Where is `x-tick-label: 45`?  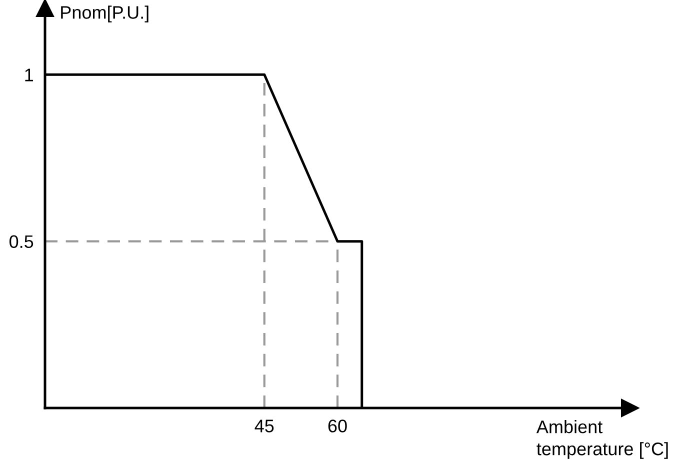
x-tick-label: 45 is located at coordinates (264, 426).